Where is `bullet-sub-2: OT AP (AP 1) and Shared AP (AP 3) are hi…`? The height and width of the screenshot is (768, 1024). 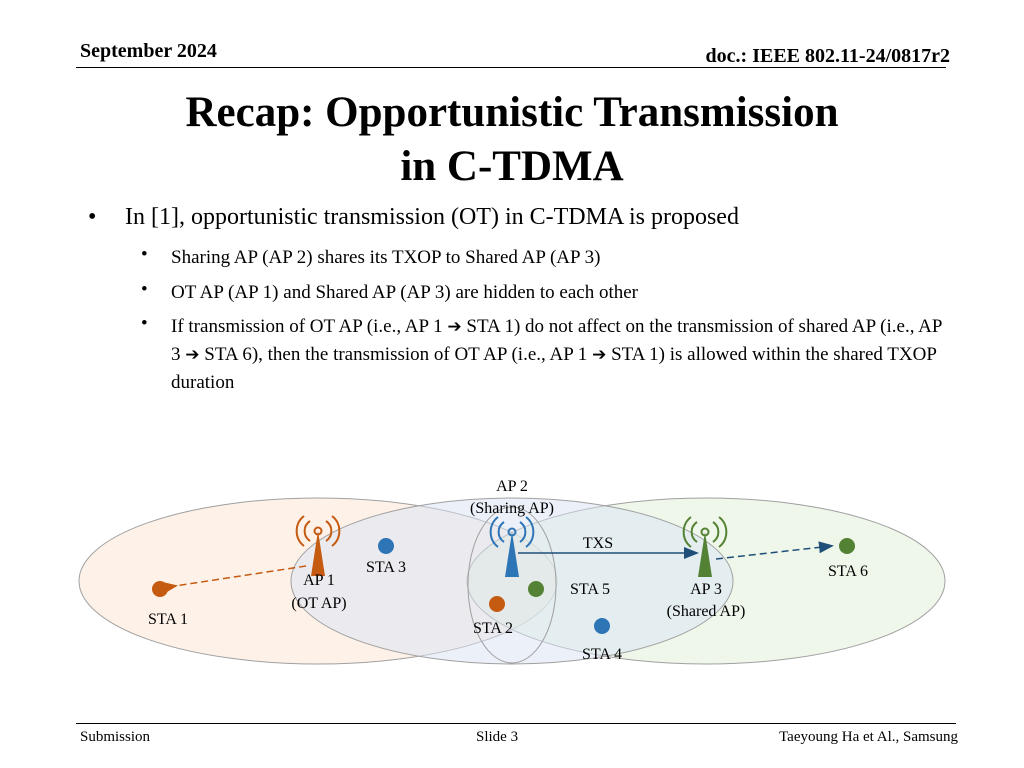 bullet-sub-2: OT AP (AP 1) and Shared AP (AP 3) are hi… is located at coordinates (404, 292).